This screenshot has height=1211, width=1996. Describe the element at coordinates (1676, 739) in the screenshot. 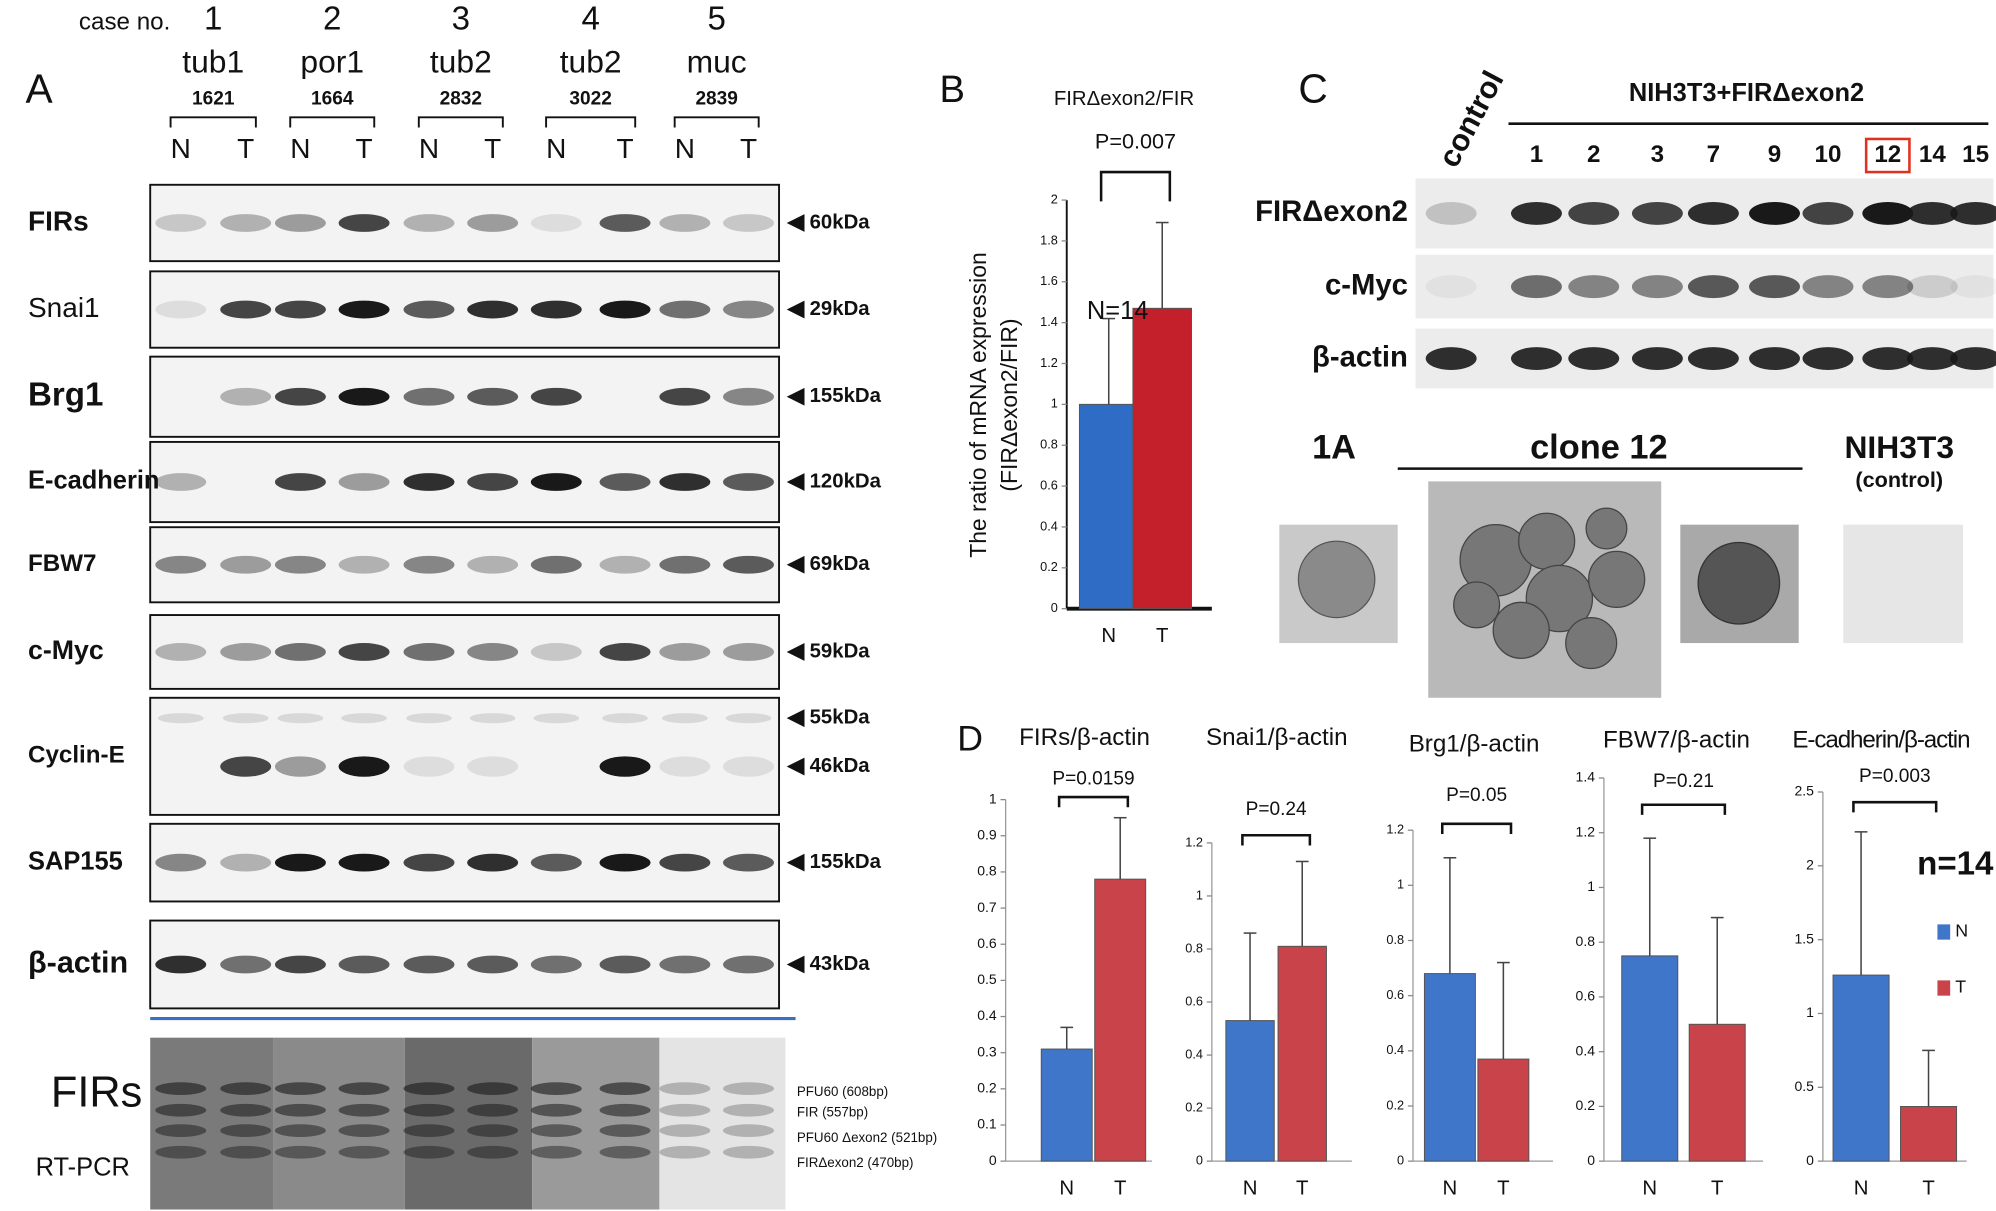

I see `chart-title: FBW7/β-actin` at that location.